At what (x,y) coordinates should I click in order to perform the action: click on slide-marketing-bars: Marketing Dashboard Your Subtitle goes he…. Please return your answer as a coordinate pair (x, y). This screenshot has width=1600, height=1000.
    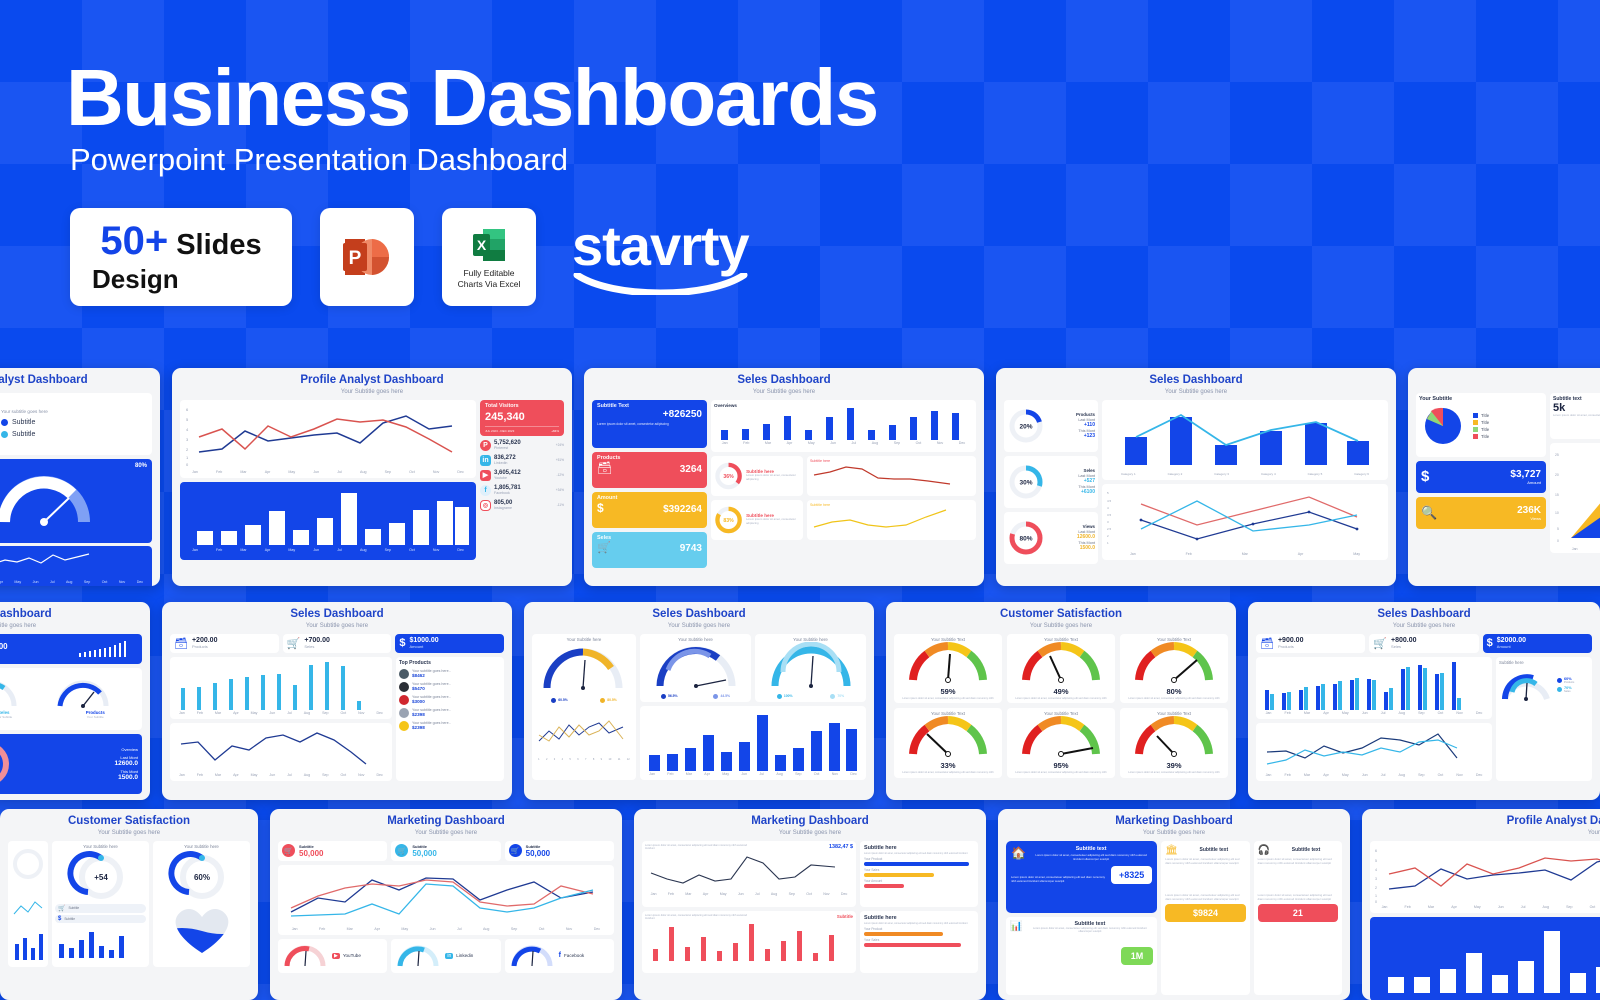
    Looking at the image, I should click on (810, 904).